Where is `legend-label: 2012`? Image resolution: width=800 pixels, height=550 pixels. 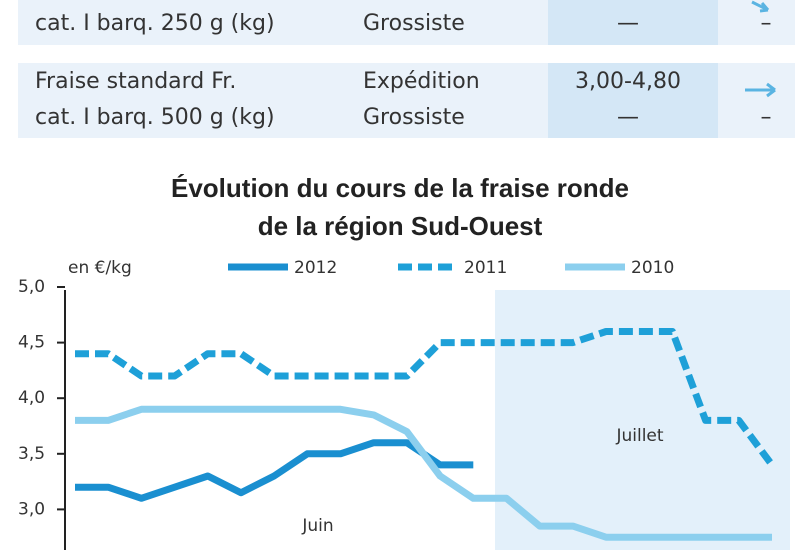
legend-label: 2012 is located at coordinates (315, 268).